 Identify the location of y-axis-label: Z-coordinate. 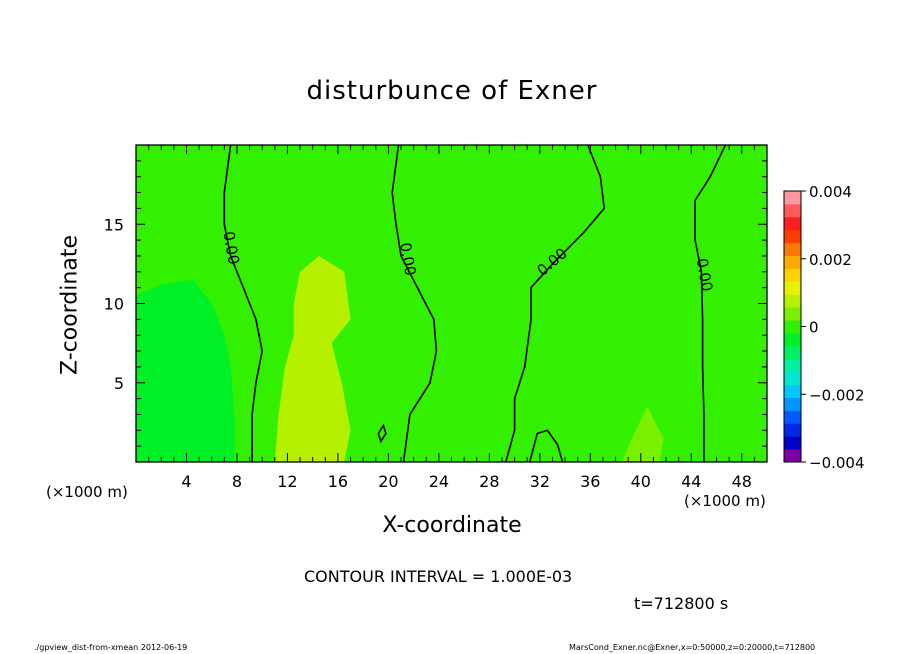
(70, 305).